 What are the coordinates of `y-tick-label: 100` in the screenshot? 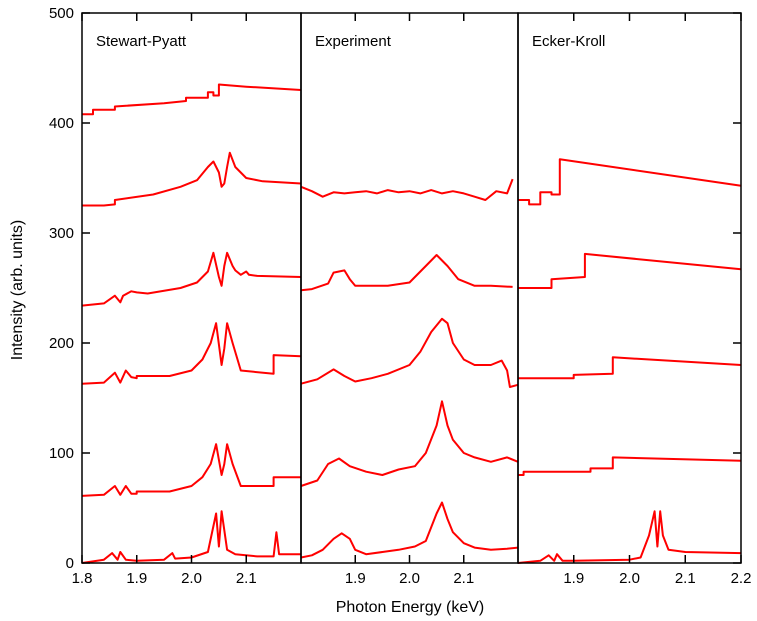 It's located at (61, 453).